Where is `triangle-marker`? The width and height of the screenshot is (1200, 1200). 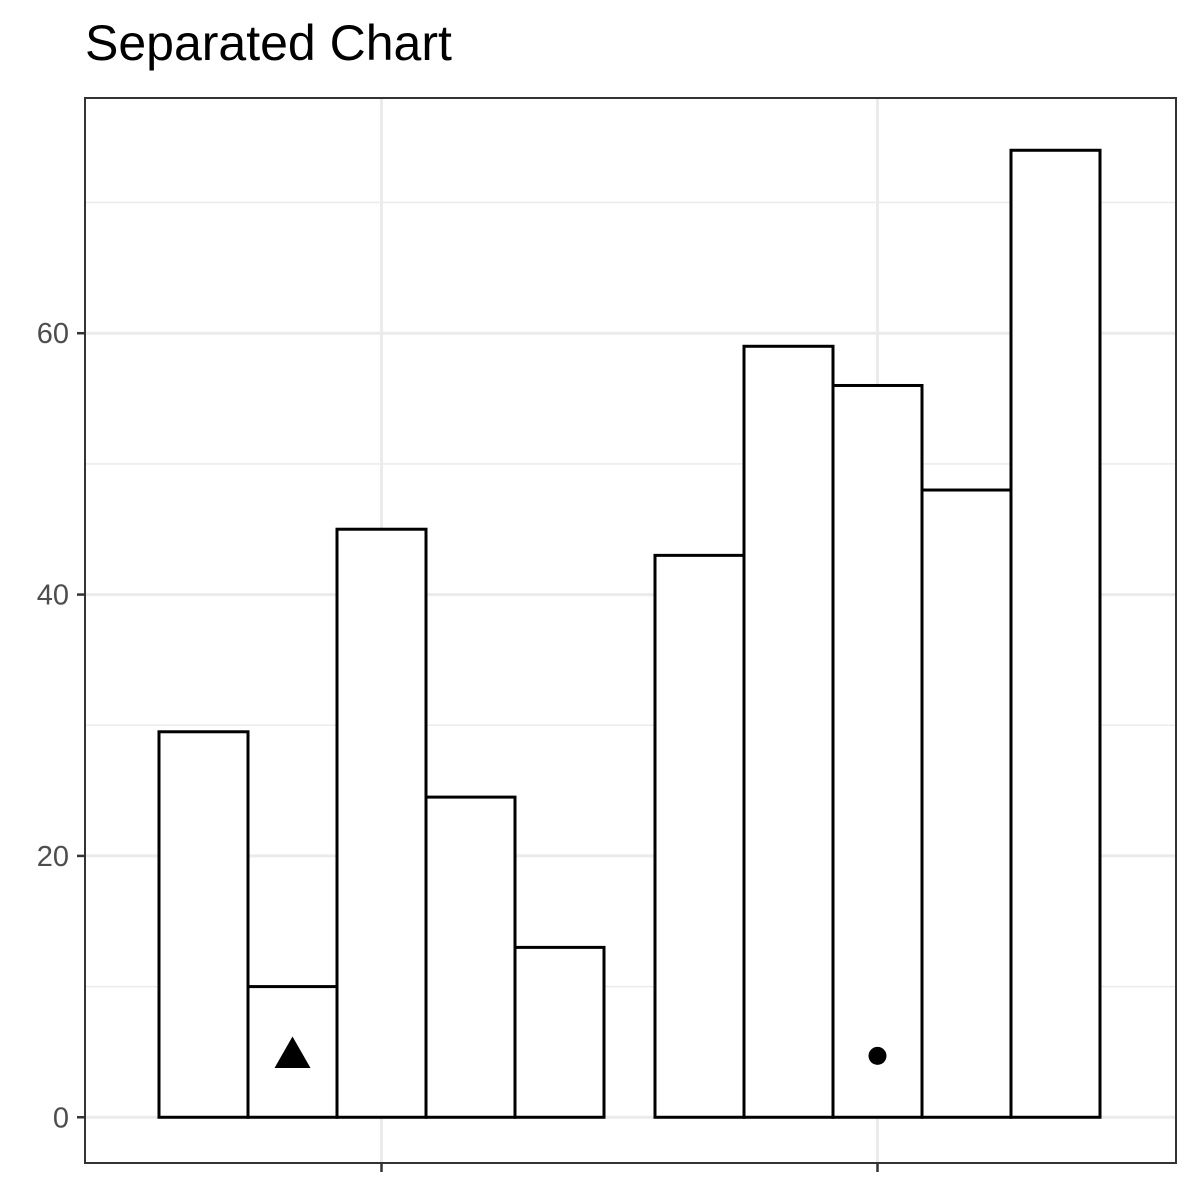
triangle-marker is located at coordinates (292, 1052).